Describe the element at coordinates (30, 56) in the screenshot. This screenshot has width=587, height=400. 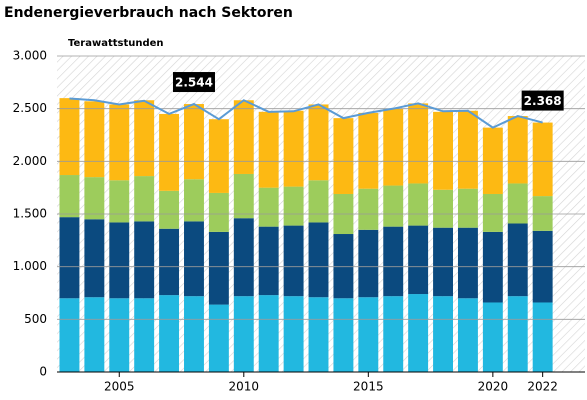
I see `y-tick-label: 3.000` at that location.